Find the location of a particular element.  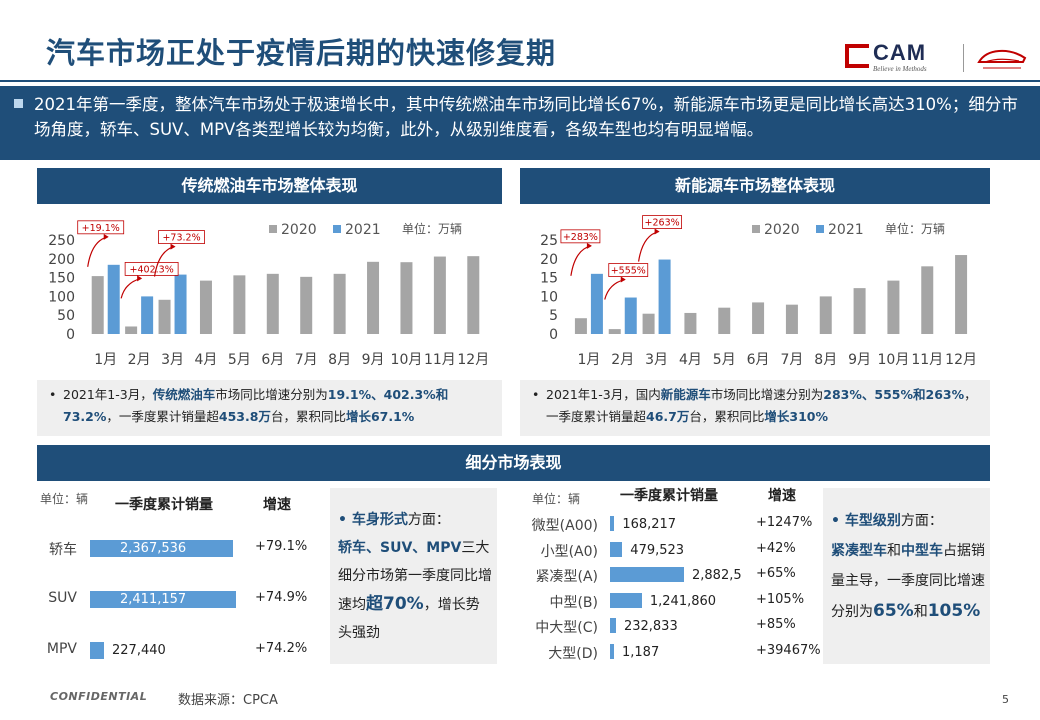

logo-text: CAM is located at coordinates (900, 52).